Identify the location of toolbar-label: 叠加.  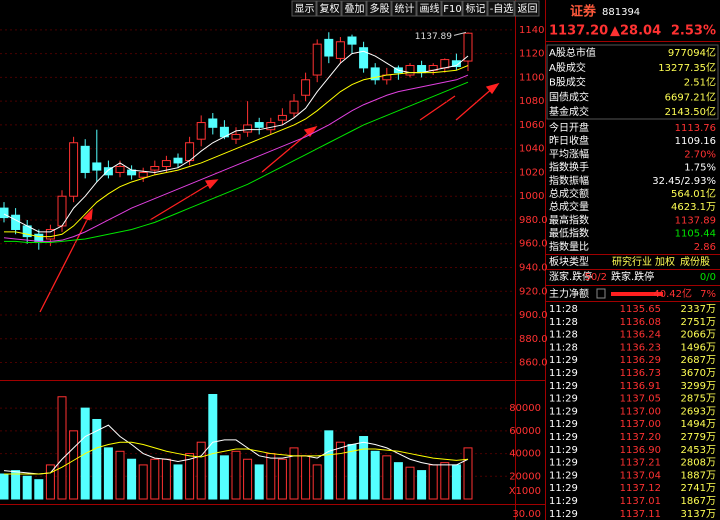
(355, 9).